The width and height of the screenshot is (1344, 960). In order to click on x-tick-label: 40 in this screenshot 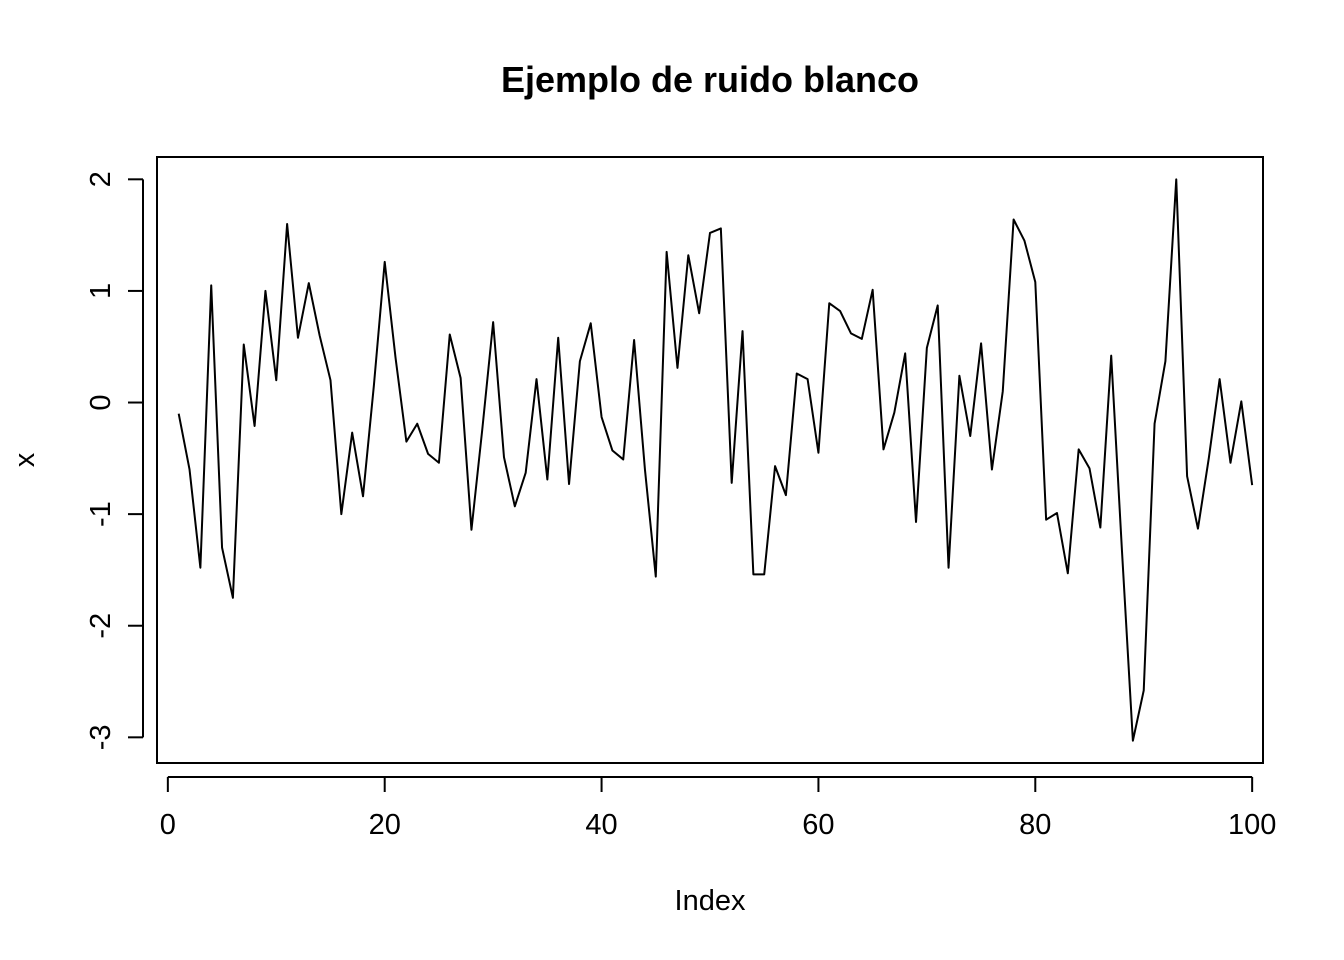, I will do `click(601, 825)`.